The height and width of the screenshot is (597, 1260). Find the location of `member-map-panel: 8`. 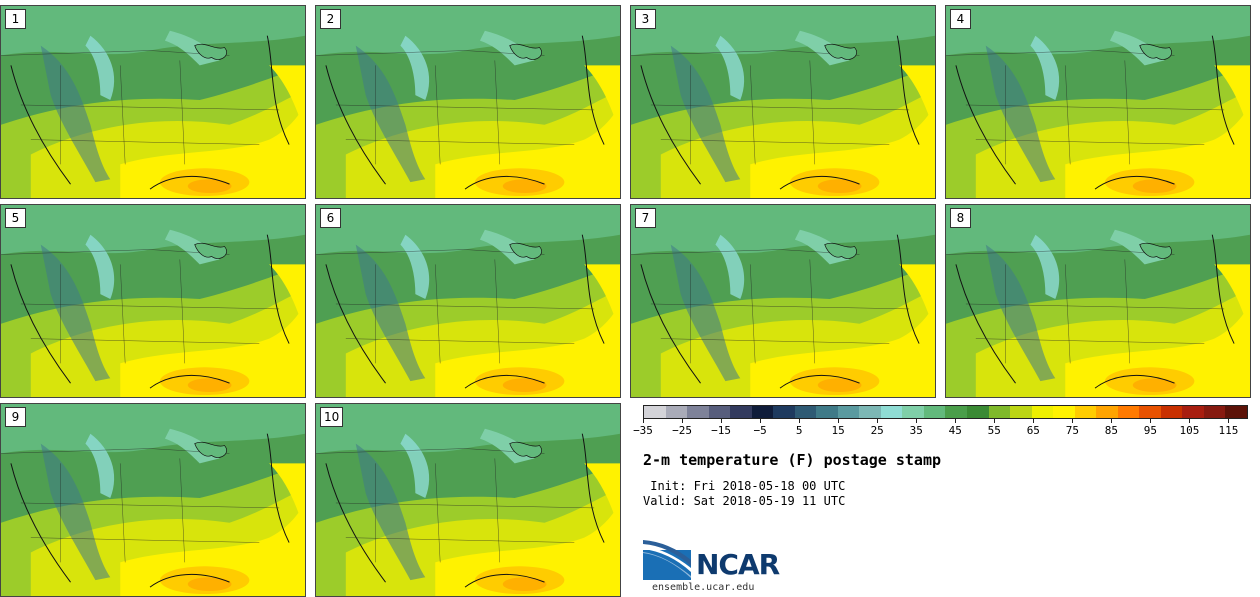

member-map-panel: 8 is located at coordinates (1098, 301).